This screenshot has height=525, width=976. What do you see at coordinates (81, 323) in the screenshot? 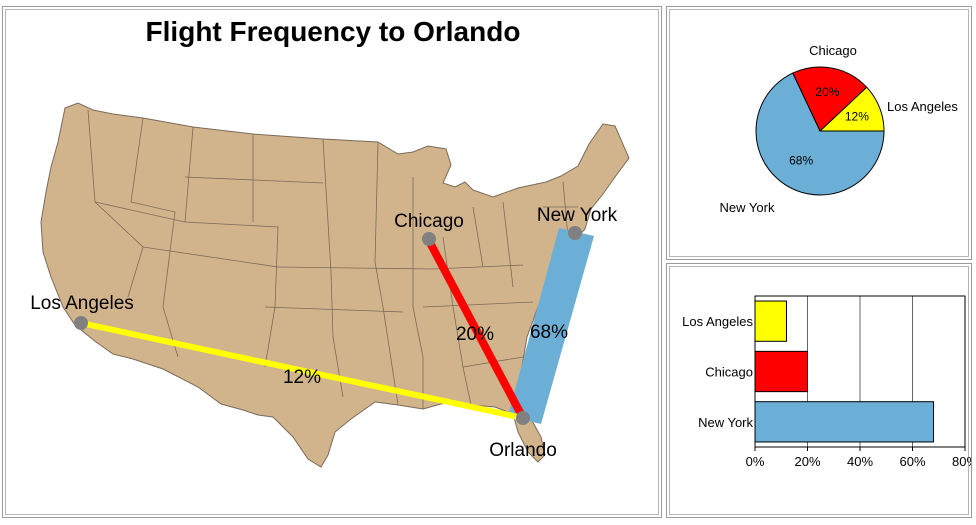
I see `los-angeles-marker` at bounding box center [81, 323].